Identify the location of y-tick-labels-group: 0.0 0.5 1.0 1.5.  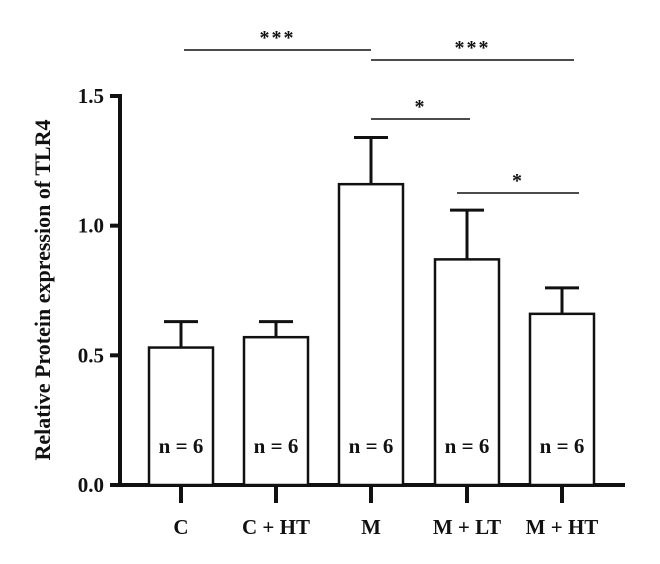
(91, 290).